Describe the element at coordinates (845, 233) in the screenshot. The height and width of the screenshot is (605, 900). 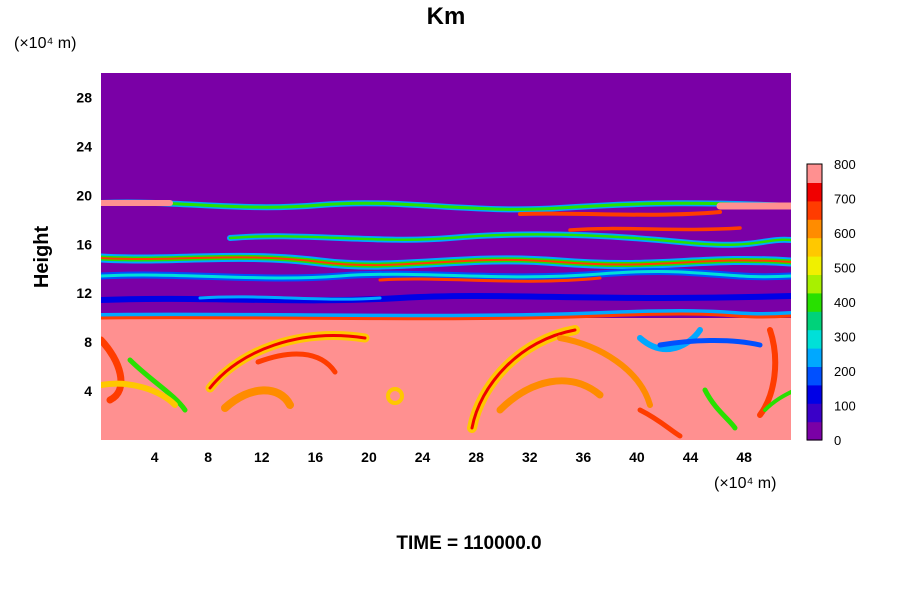
I see `colorbar-tick-label: 600` at that location.